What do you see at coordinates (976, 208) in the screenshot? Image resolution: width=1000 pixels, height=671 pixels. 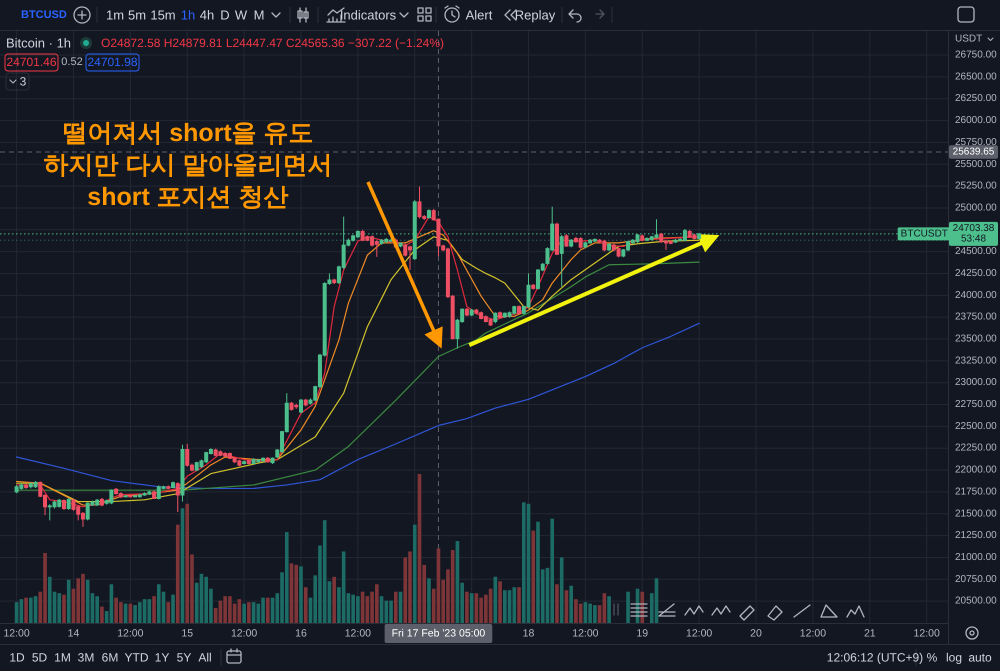 I see `y-tick-label: 25000.00` at bounding box center [976, 208].